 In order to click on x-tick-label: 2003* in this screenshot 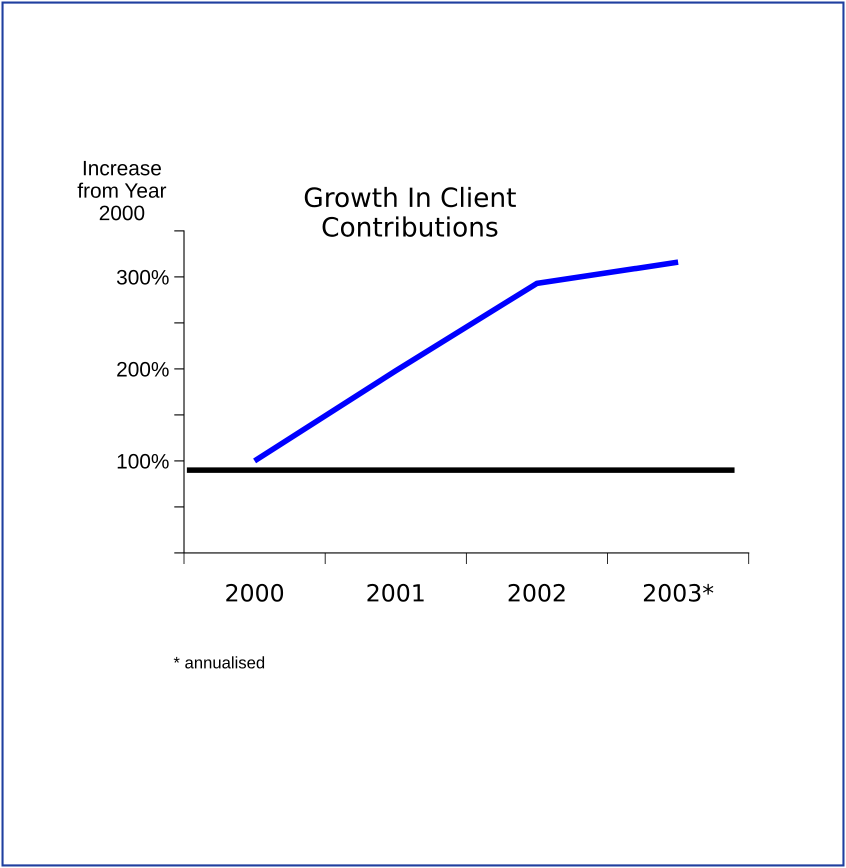, I will do `click(679, 593)`.